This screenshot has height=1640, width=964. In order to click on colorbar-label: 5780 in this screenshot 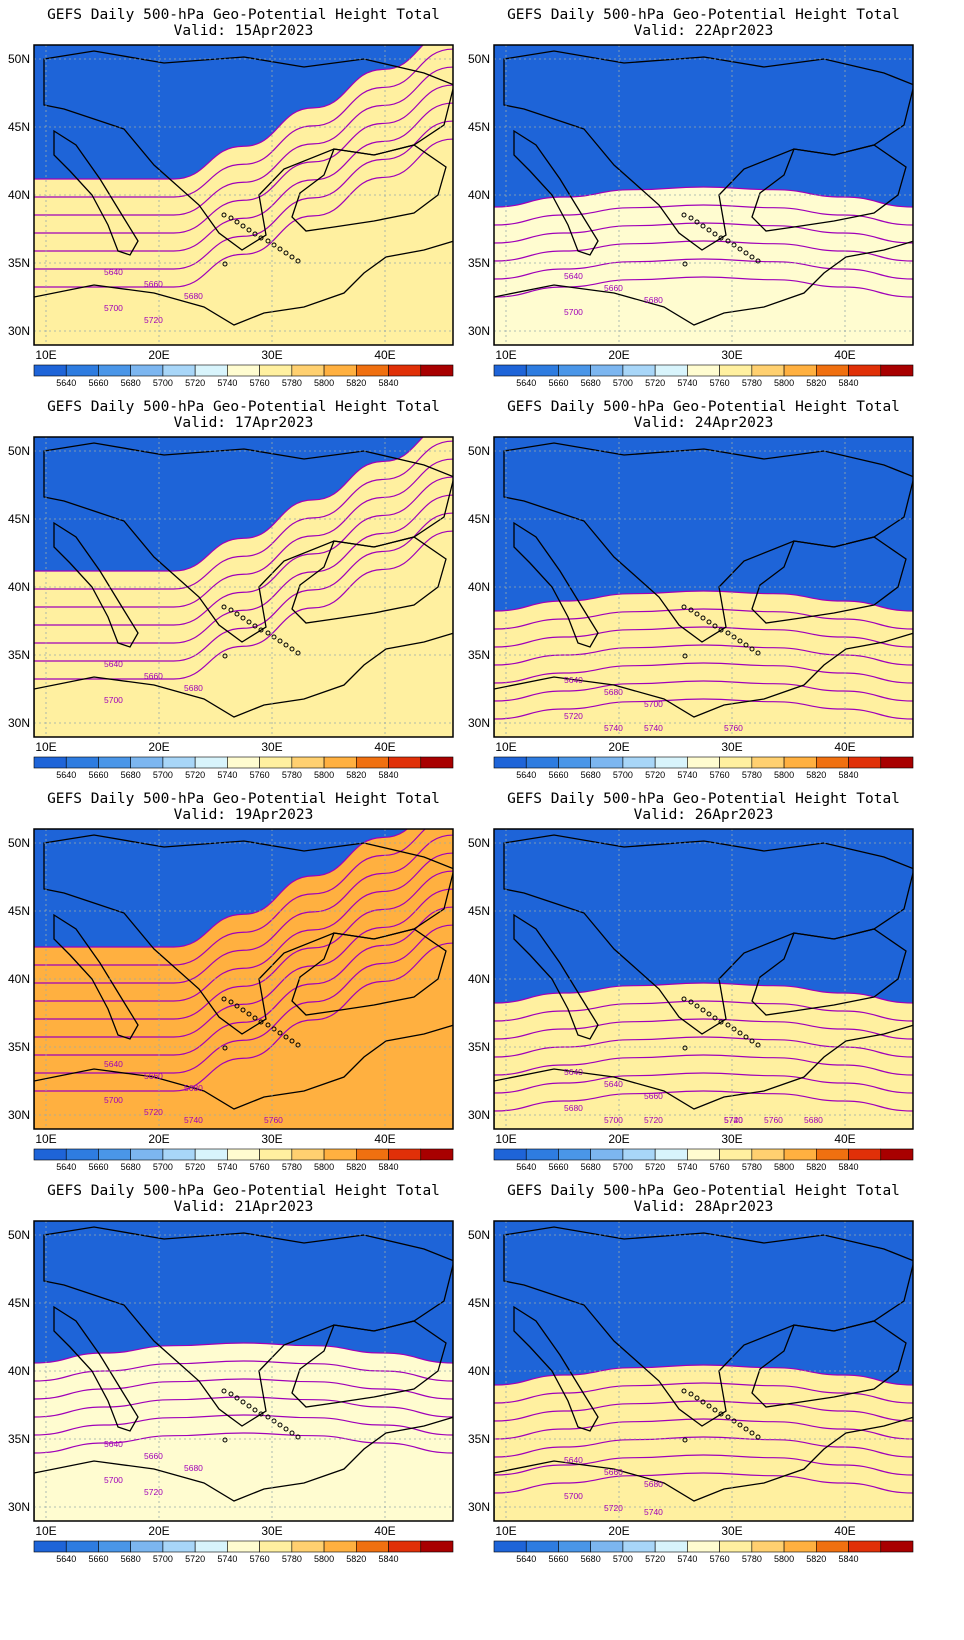, I will do `click(752, 775)`.